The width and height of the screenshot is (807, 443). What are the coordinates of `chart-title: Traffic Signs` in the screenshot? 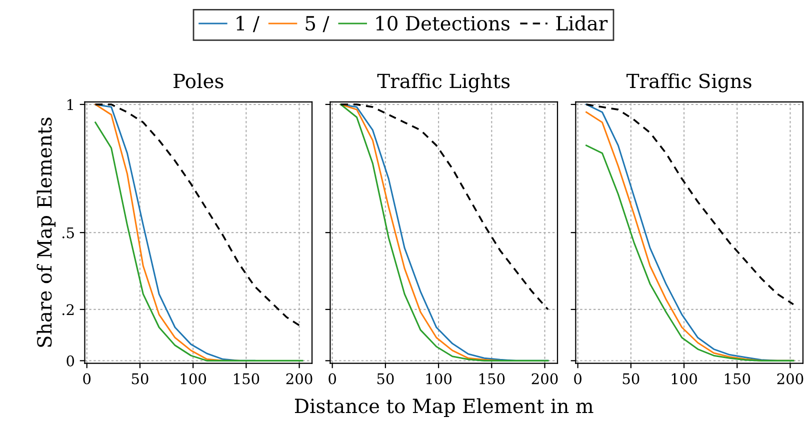 It's located at (689, 82).